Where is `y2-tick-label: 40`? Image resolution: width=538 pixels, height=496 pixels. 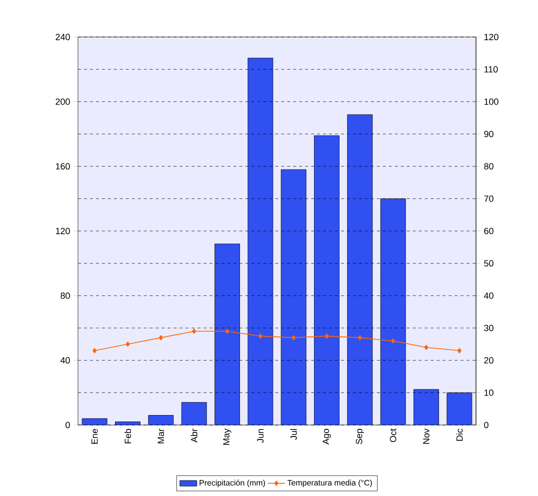
y2-tick-label: 40 is located at coordinates (489, 295).